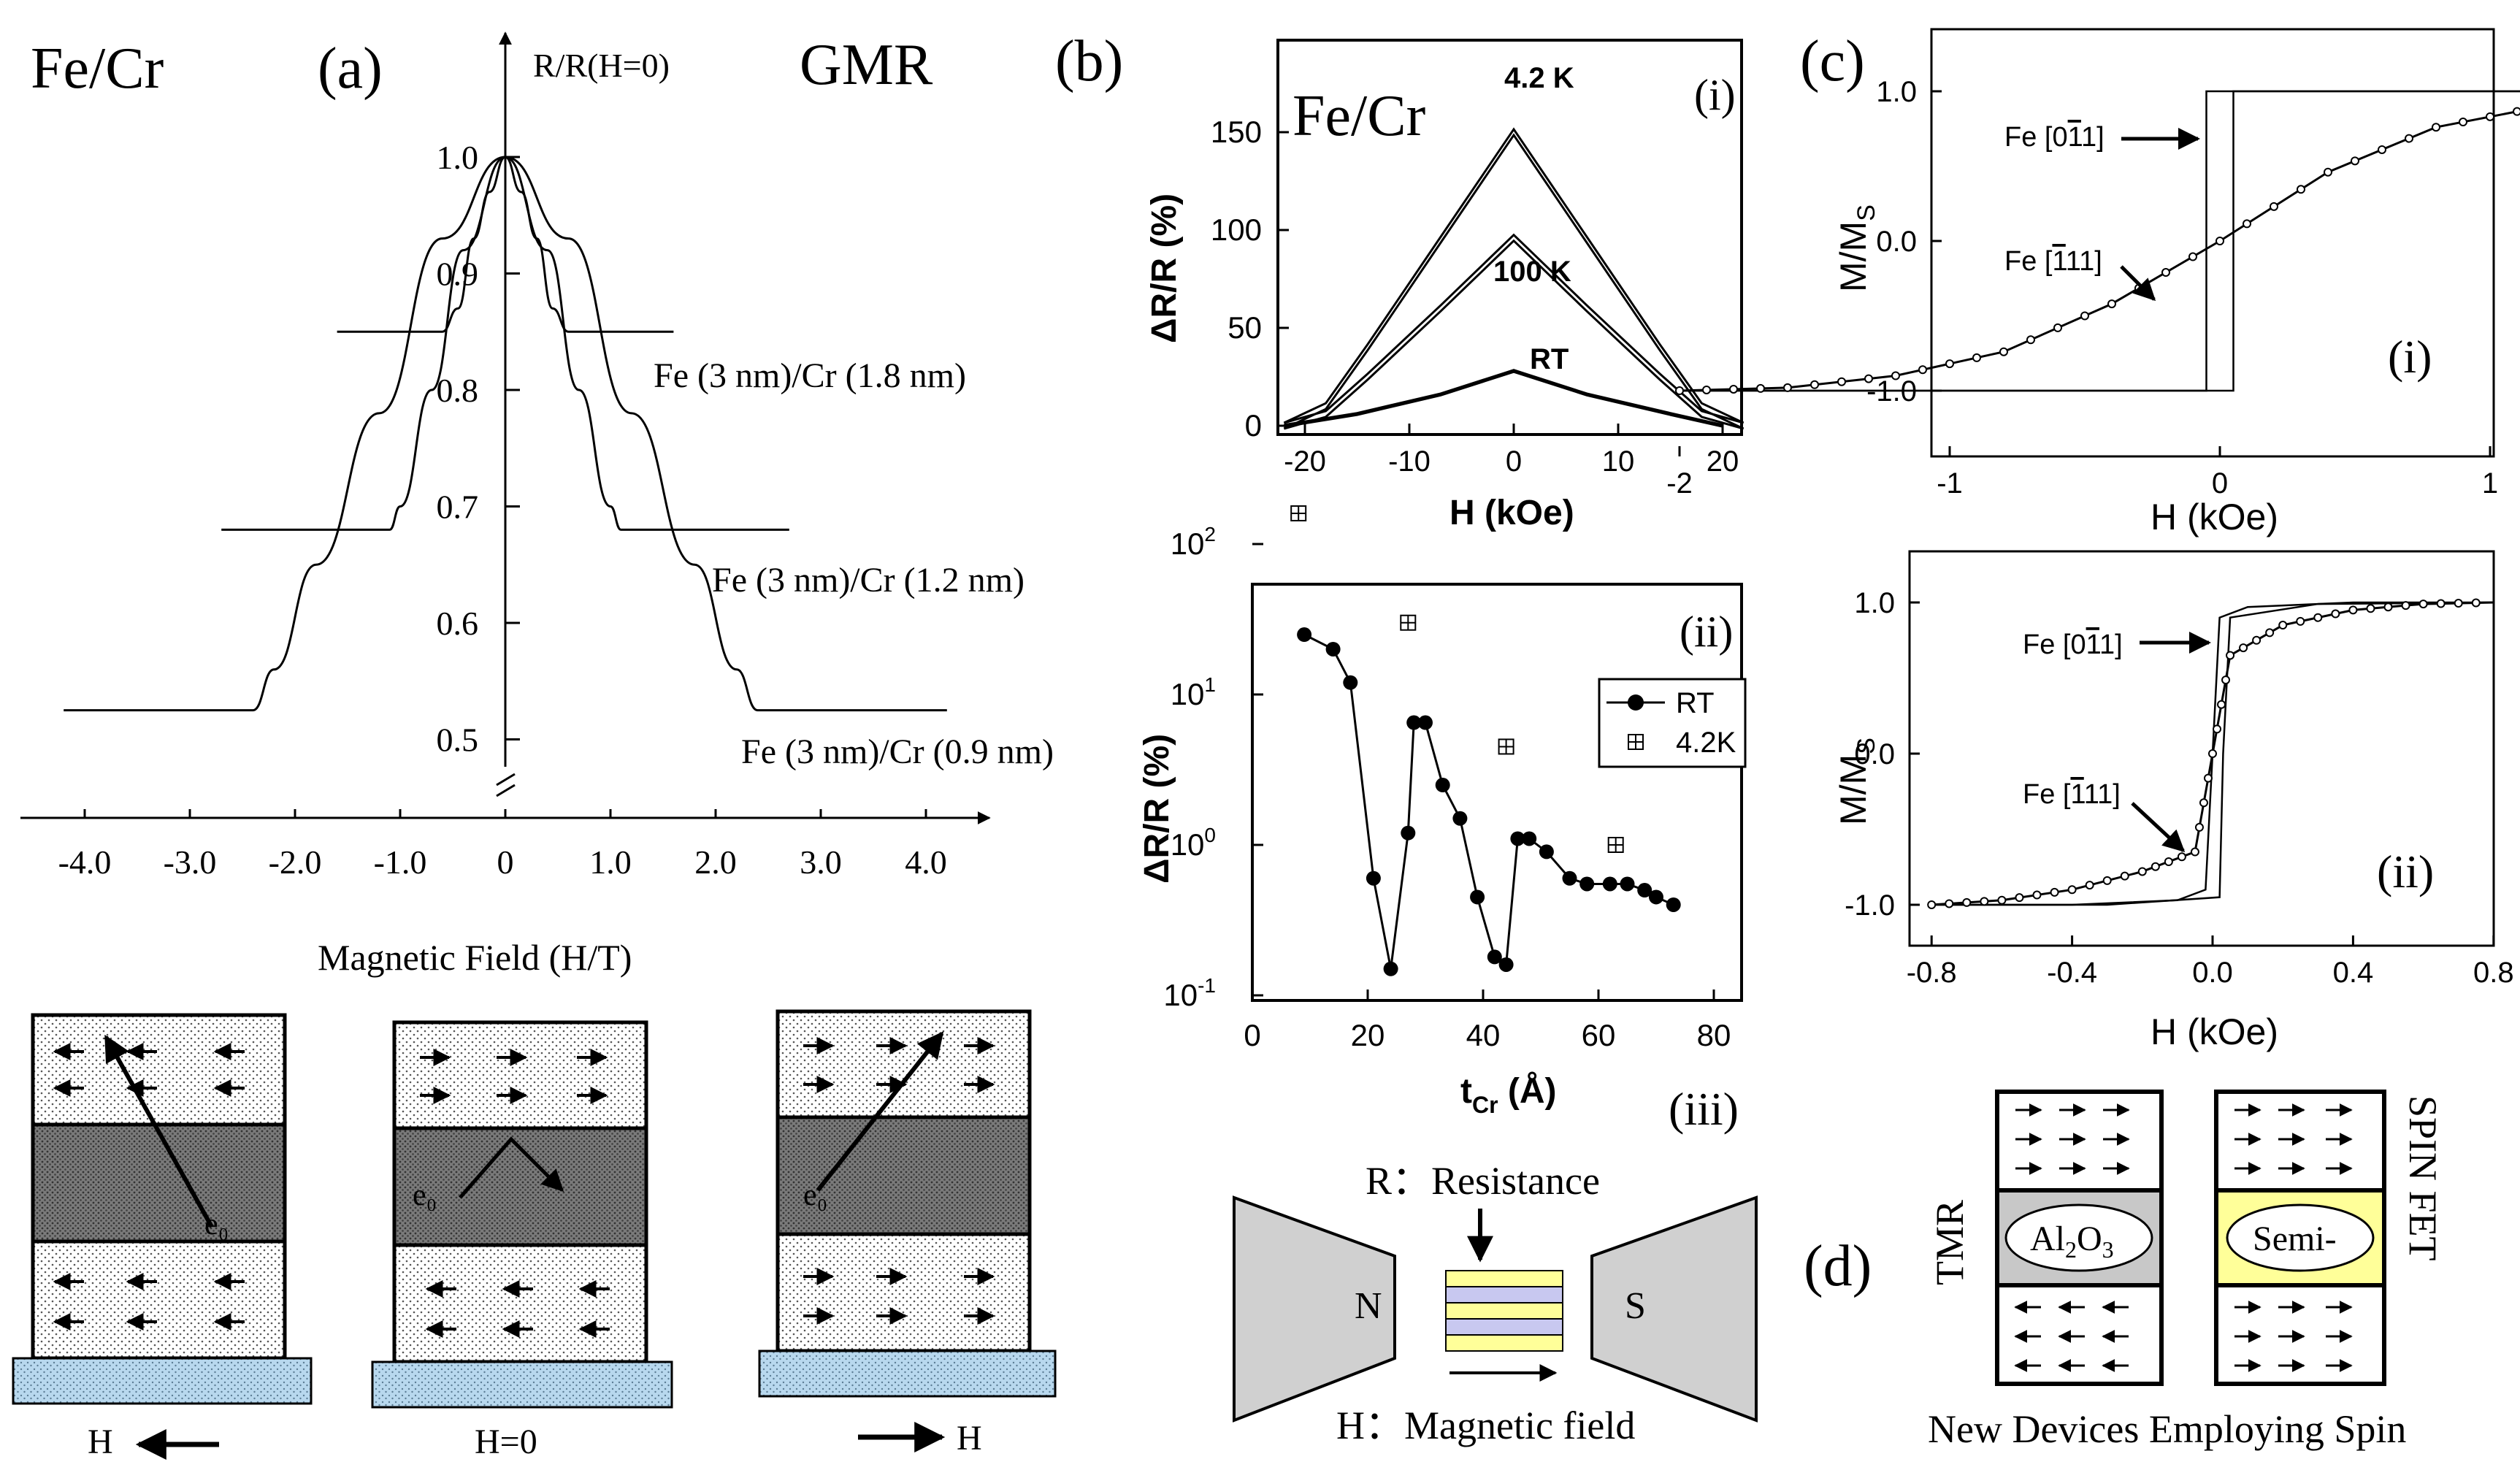 The height and width of the screenshot is (1470, 2520). I want to click on spin-valve-parallel: e₀, so click(907, 1203).